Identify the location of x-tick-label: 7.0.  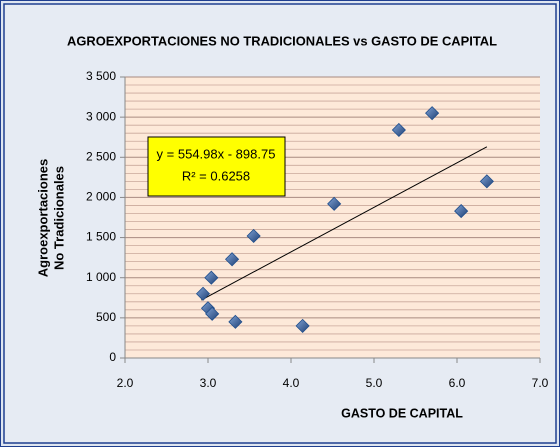
(540, 383).